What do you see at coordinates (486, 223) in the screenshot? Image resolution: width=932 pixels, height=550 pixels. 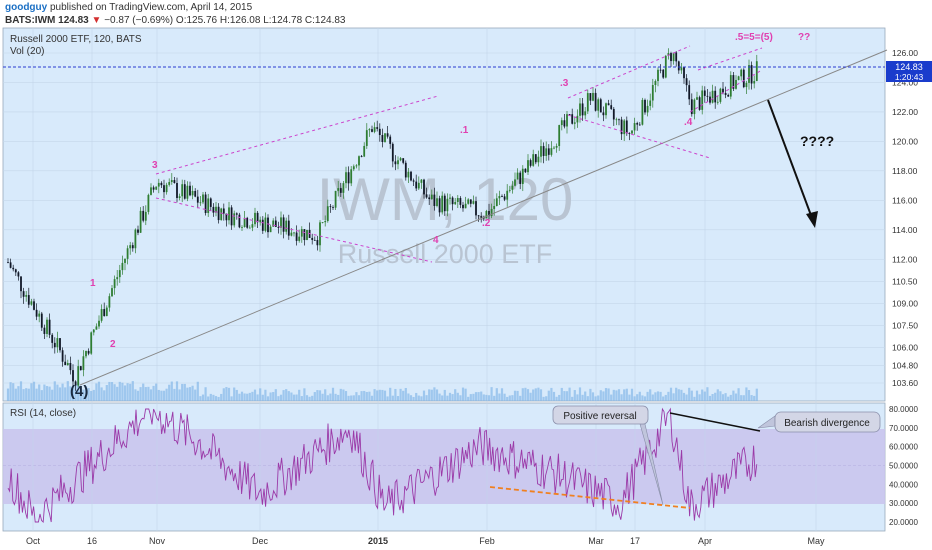 I see `wave-label-dot-2: .2` at bounding box center [486, 223].